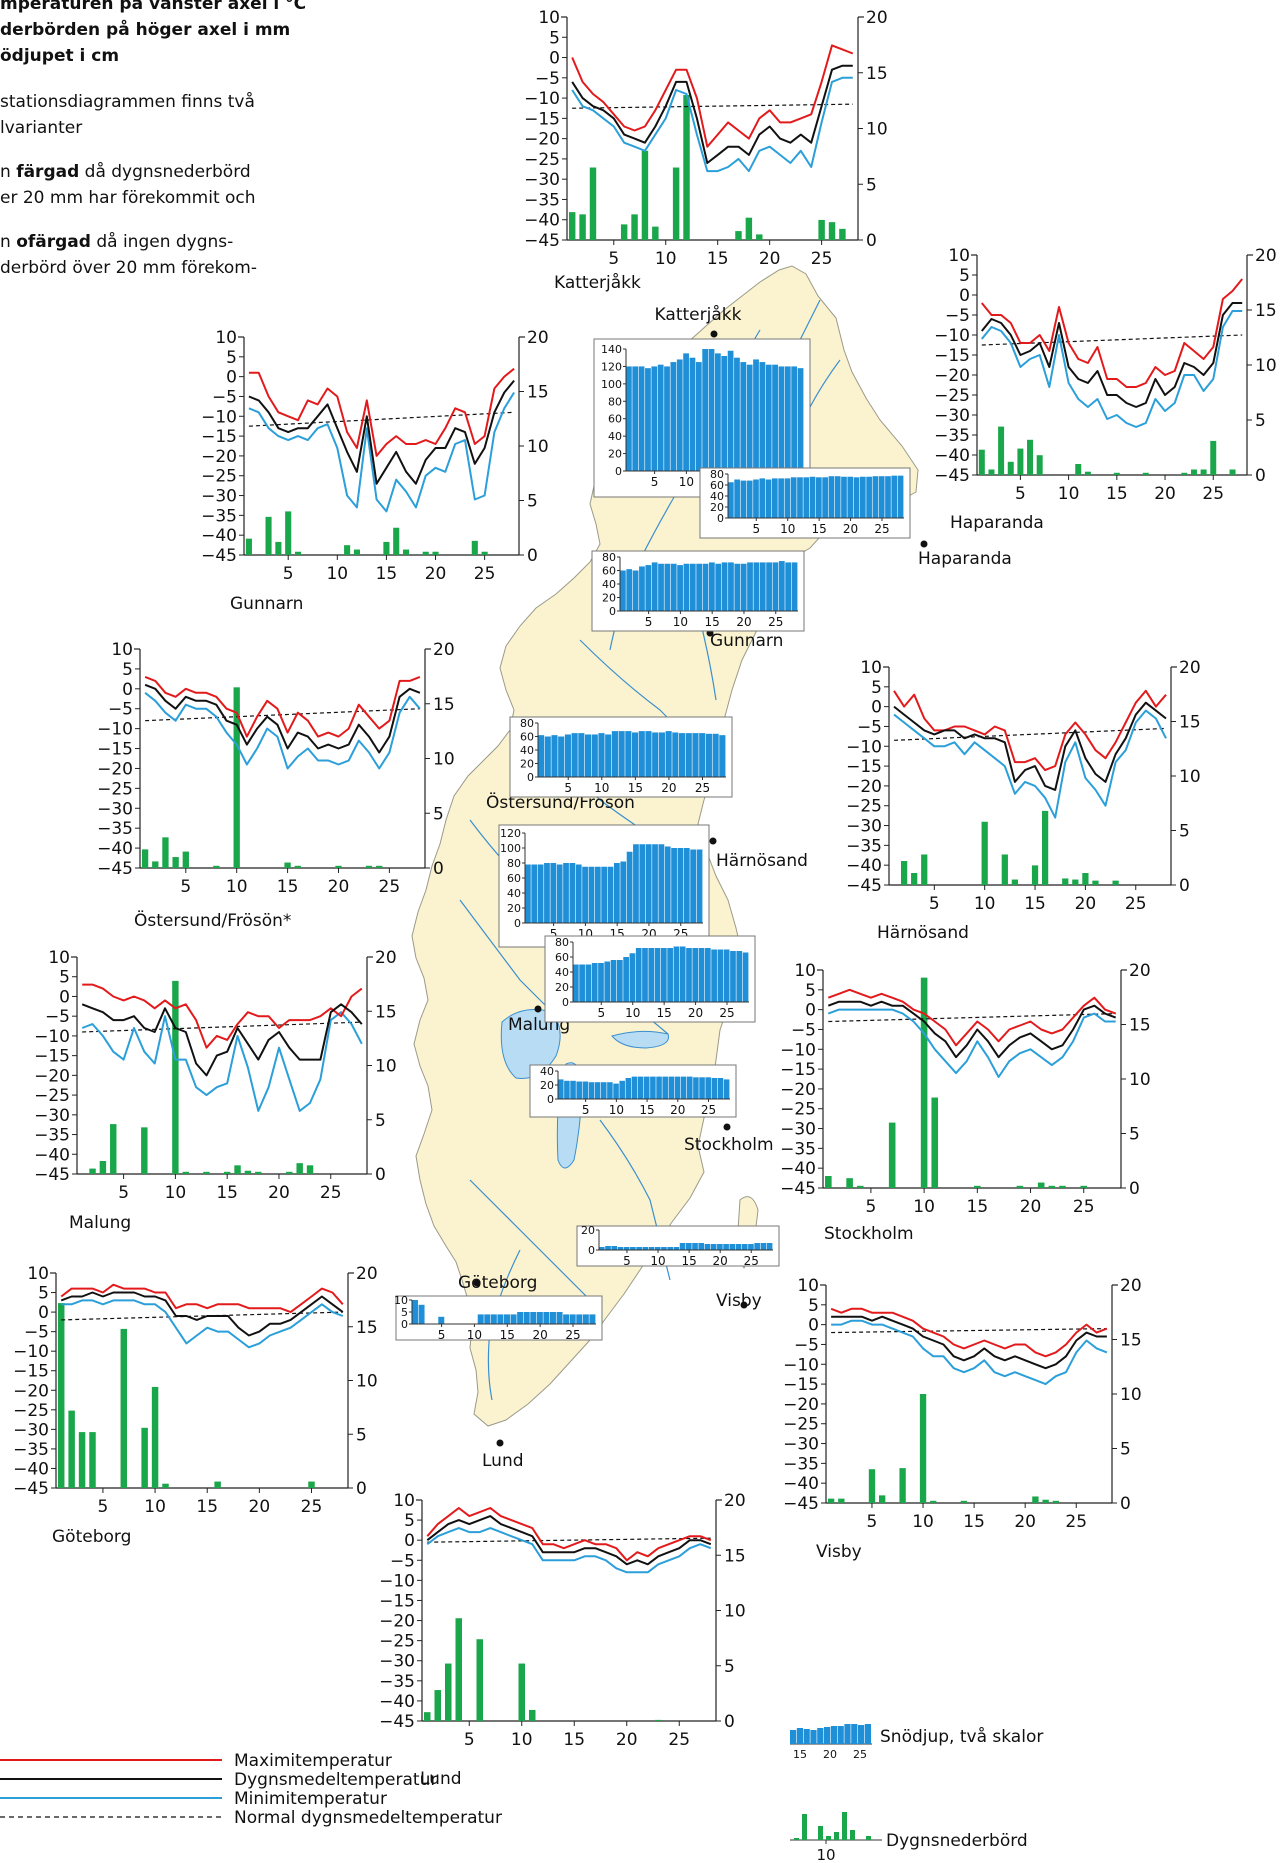 The width and height of the screenshot is (1284, 1863). Describe the element at coordinates (1125, 1450) in the screenshot. I see `chart-visby-y2tick-label-5: 5` at that location.